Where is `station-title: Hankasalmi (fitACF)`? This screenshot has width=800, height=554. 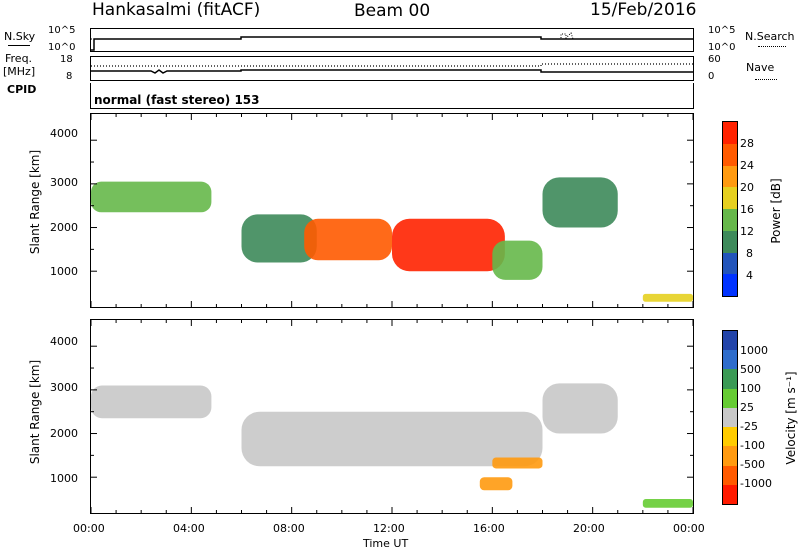
station-title: Hankasalmi (fitACF) is located at coordinates (176, 10).